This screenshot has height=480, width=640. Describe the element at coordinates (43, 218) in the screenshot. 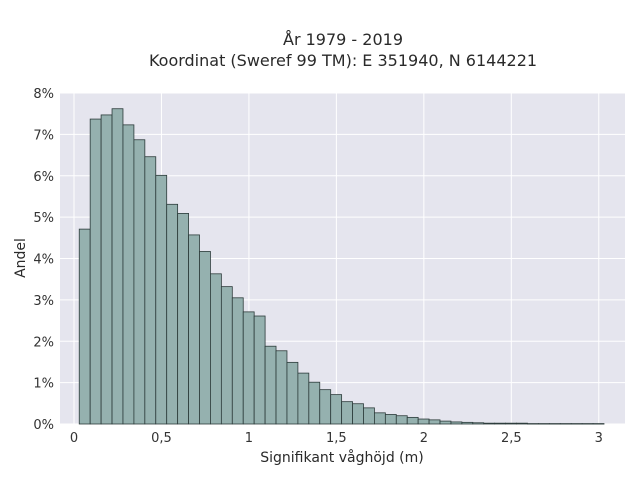

I see `y-tick-label: 5%` at that location.